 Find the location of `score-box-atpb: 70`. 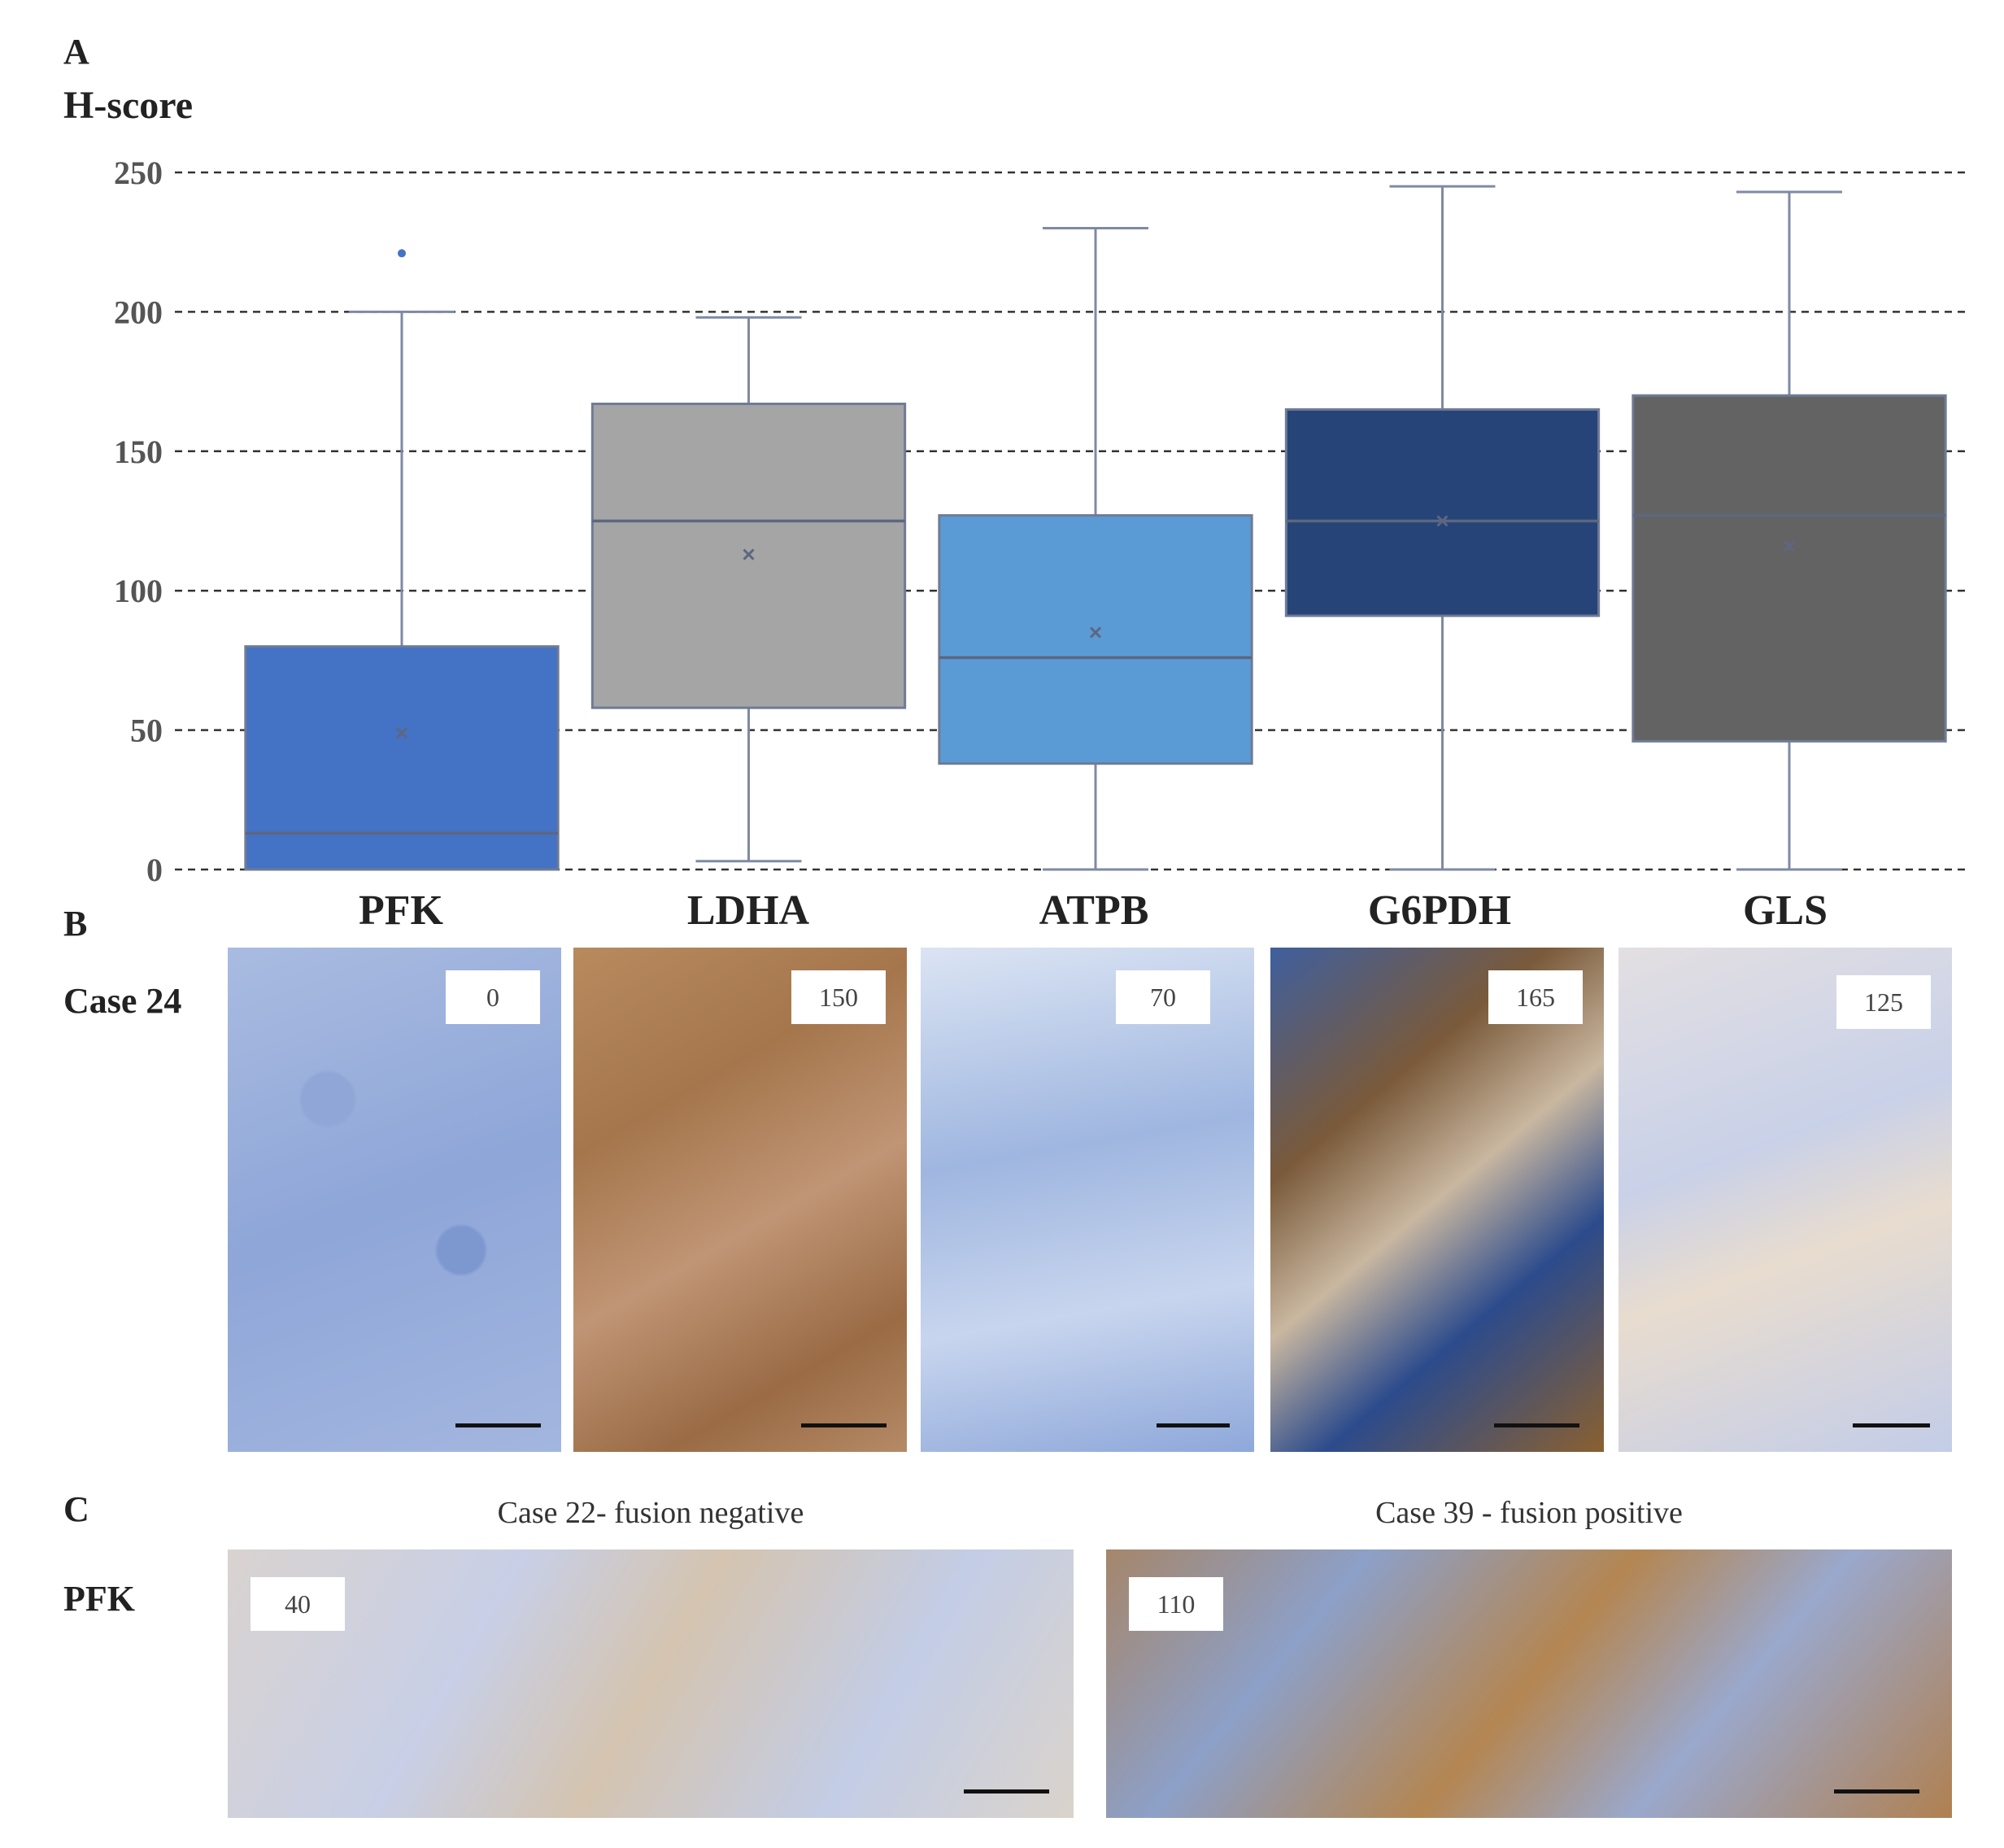

score-box-atpb: 70 is located at coordinates (1163, 997).